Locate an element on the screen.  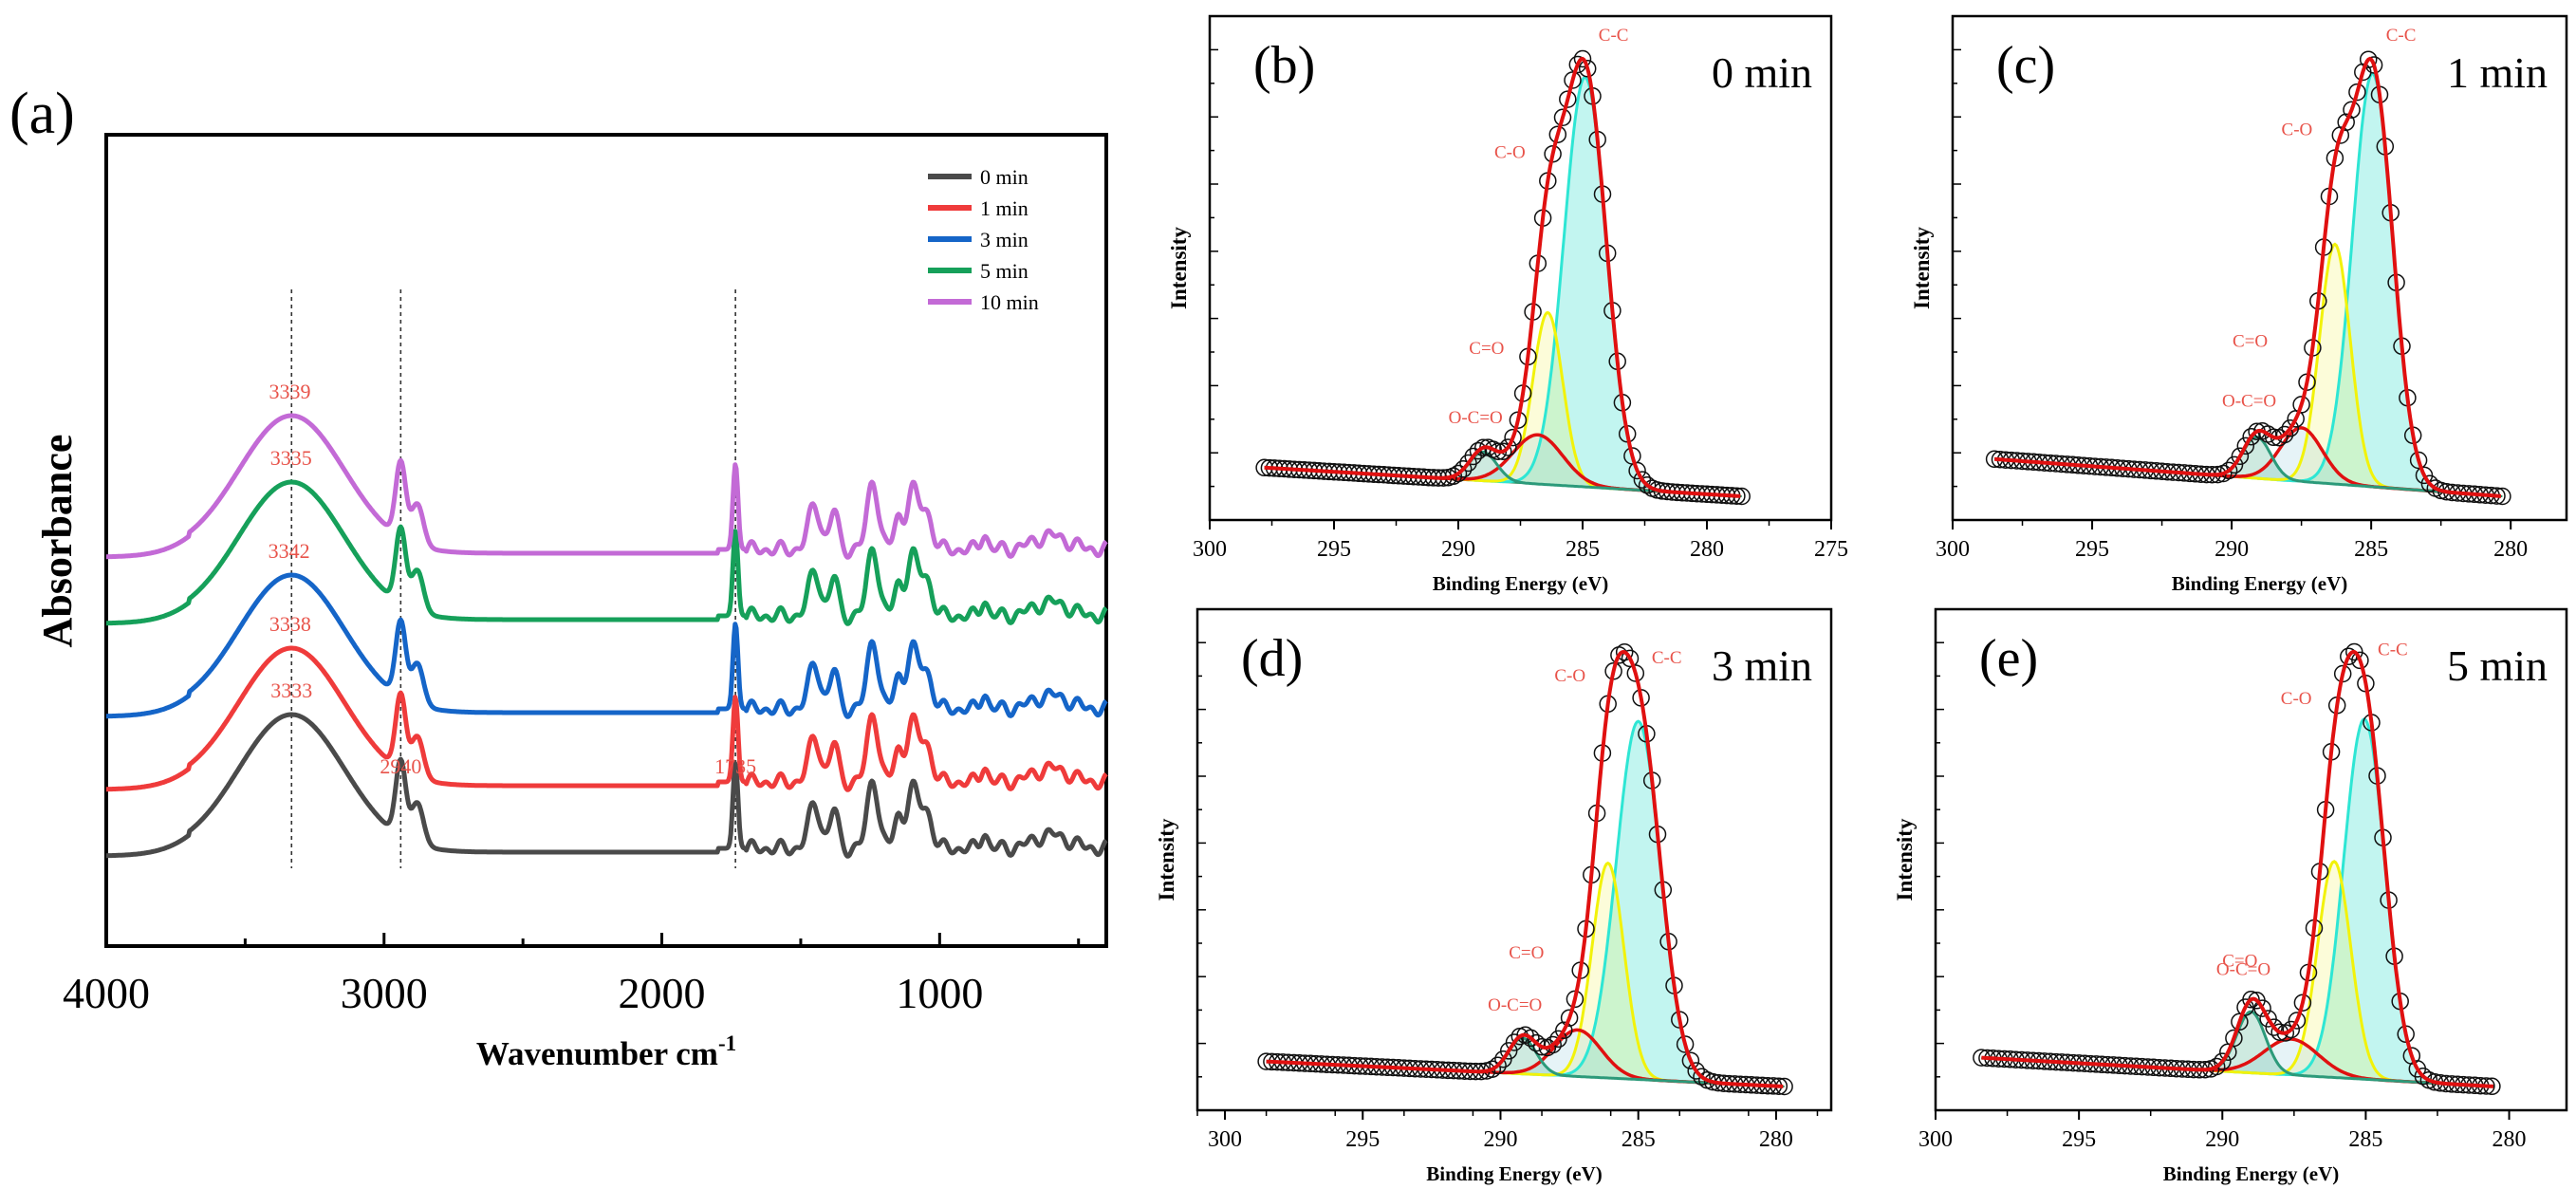
time-label: 3 min is located at coordinates (1762, 665).